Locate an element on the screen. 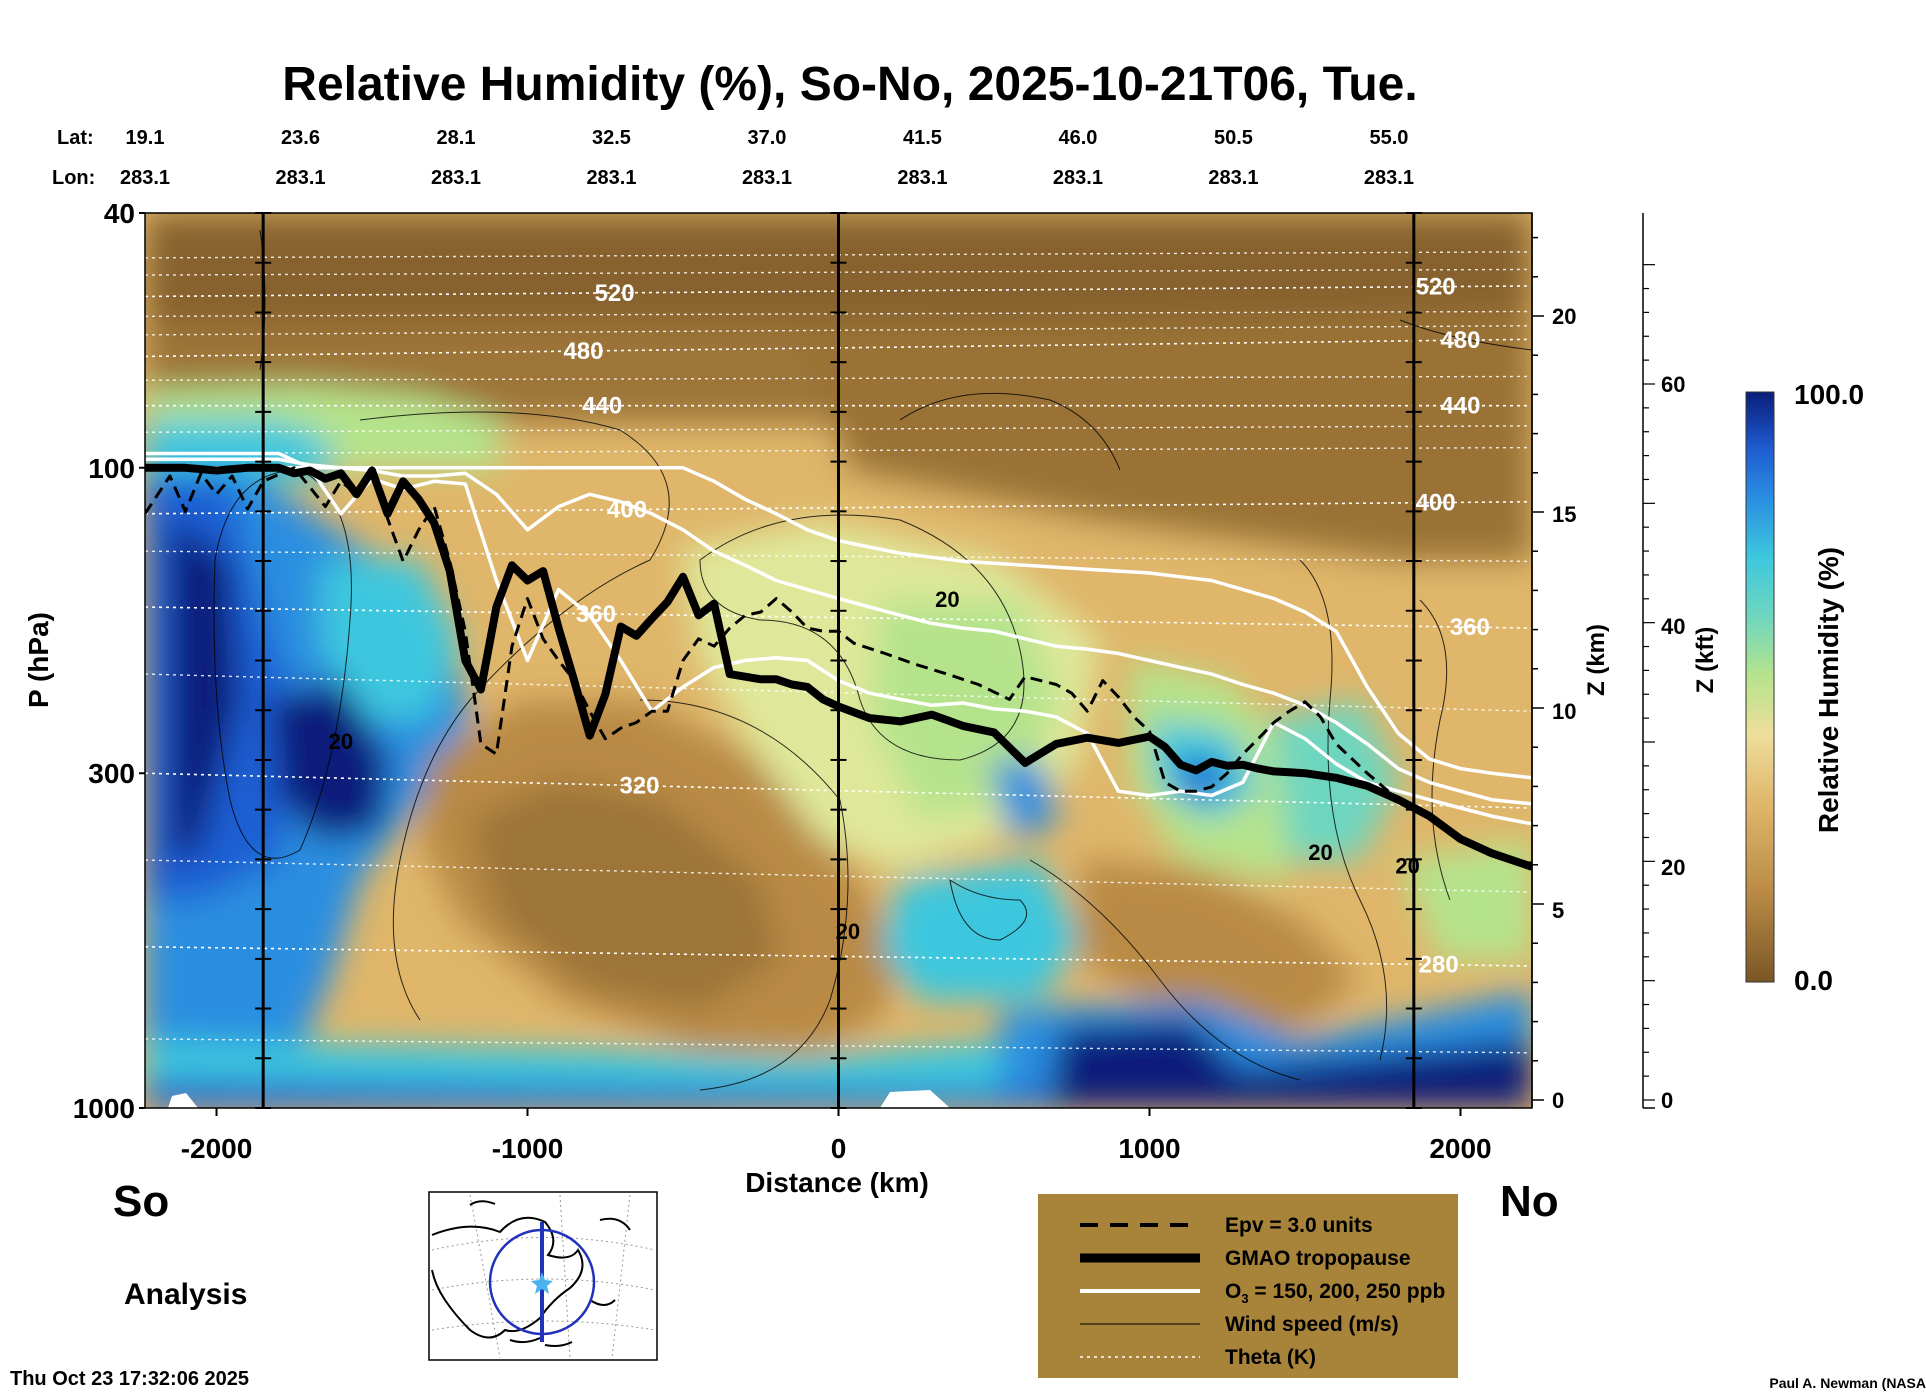 The height and width of the screenshot is (1394, 1926). legend-epv-label: Epv = 3.0 units is located at coordinates (1299, 1225).